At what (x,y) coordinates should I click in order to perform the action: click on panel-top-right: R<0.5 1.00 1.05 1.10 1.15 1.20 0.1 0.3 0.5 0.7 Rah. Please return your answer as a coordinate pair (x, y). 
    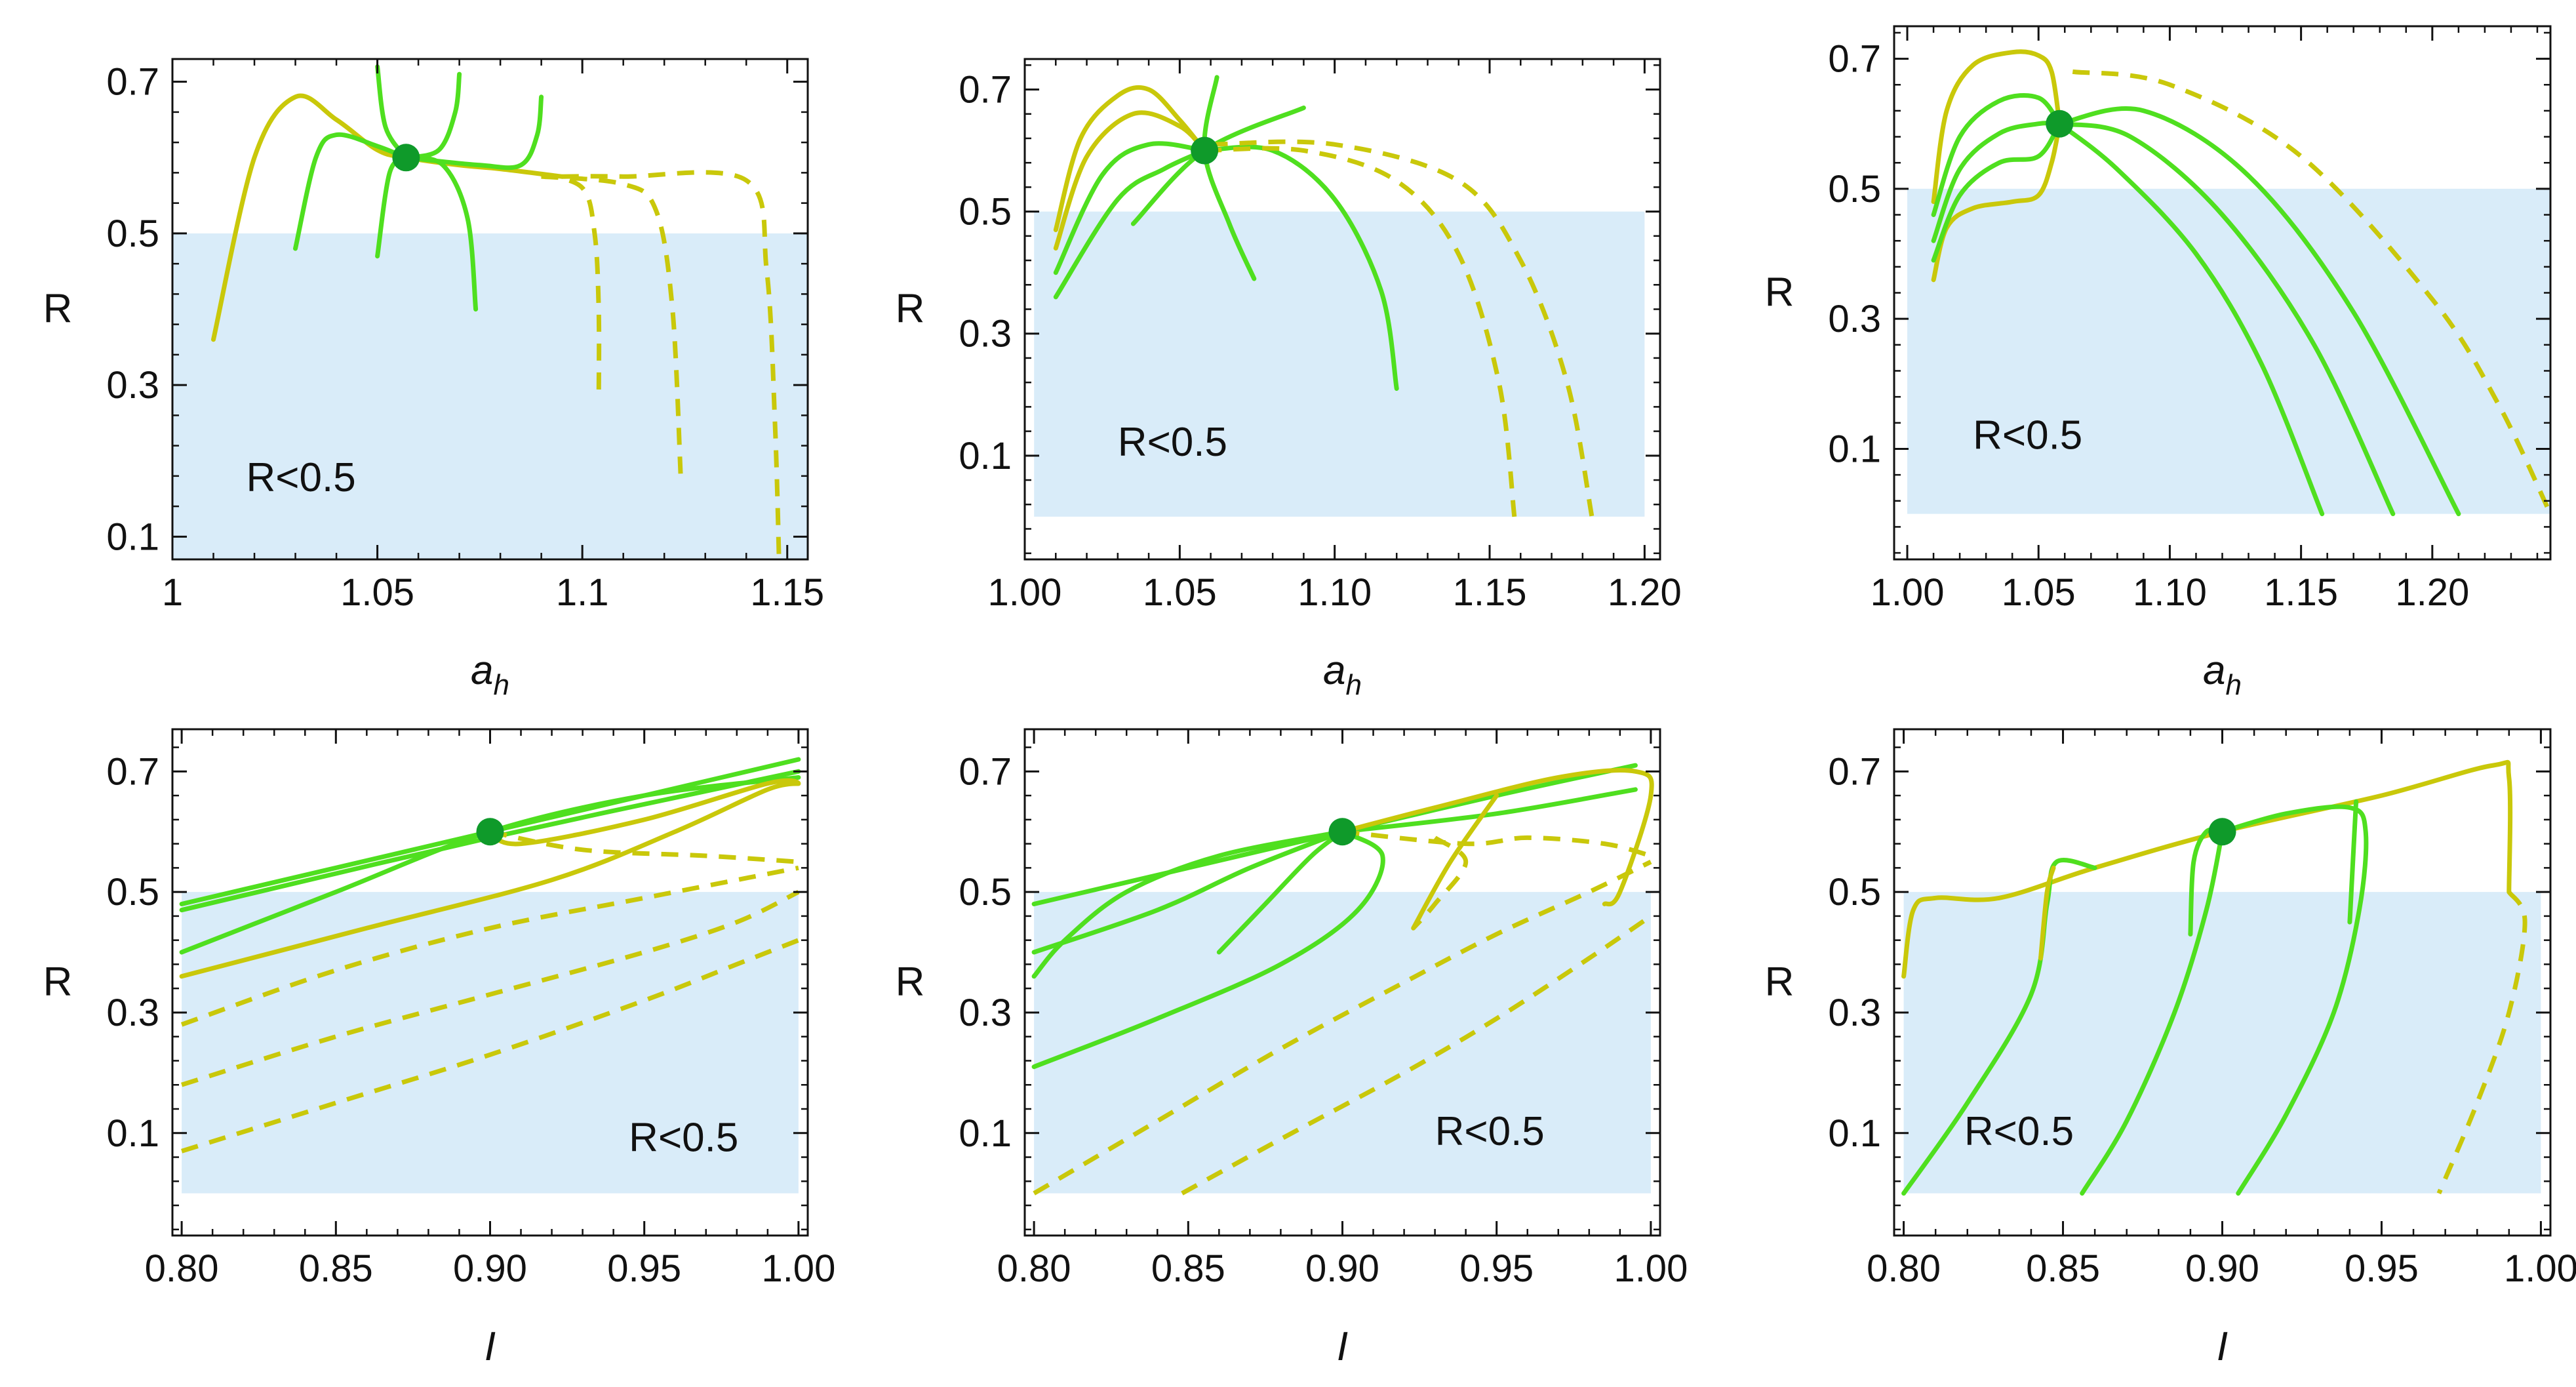
    Looking at the image, I should click on (2158, 363).